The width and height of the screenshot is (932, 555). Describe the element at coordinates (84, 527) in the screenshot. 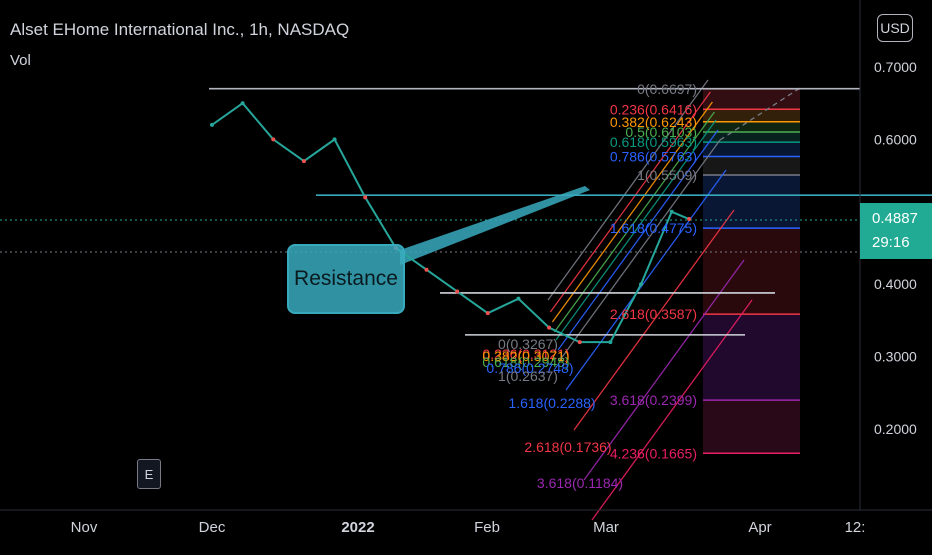

I see `x-tick-label: Nov` at that location.